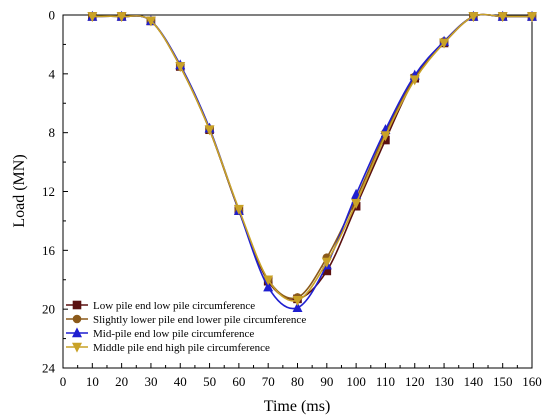 Image resolution: width=550 pixels, height=418 pixels. I want to click on x-axis: 0 10 20 30 40 50 60 70 80 90 100 110 120 130 140 150 160, so click(301, 376).